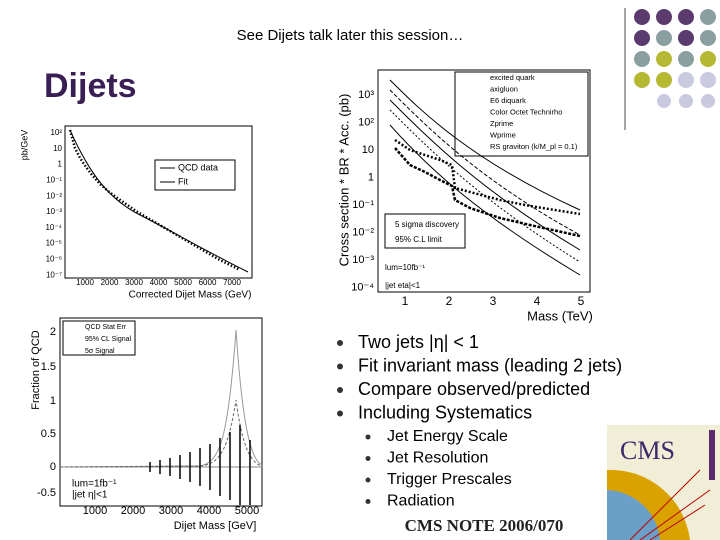  What do you see at coordinates (484, 525) in the screenshot?
I see `note-label: CMS NOTE 2006/070` at bounding box center [484, 525].